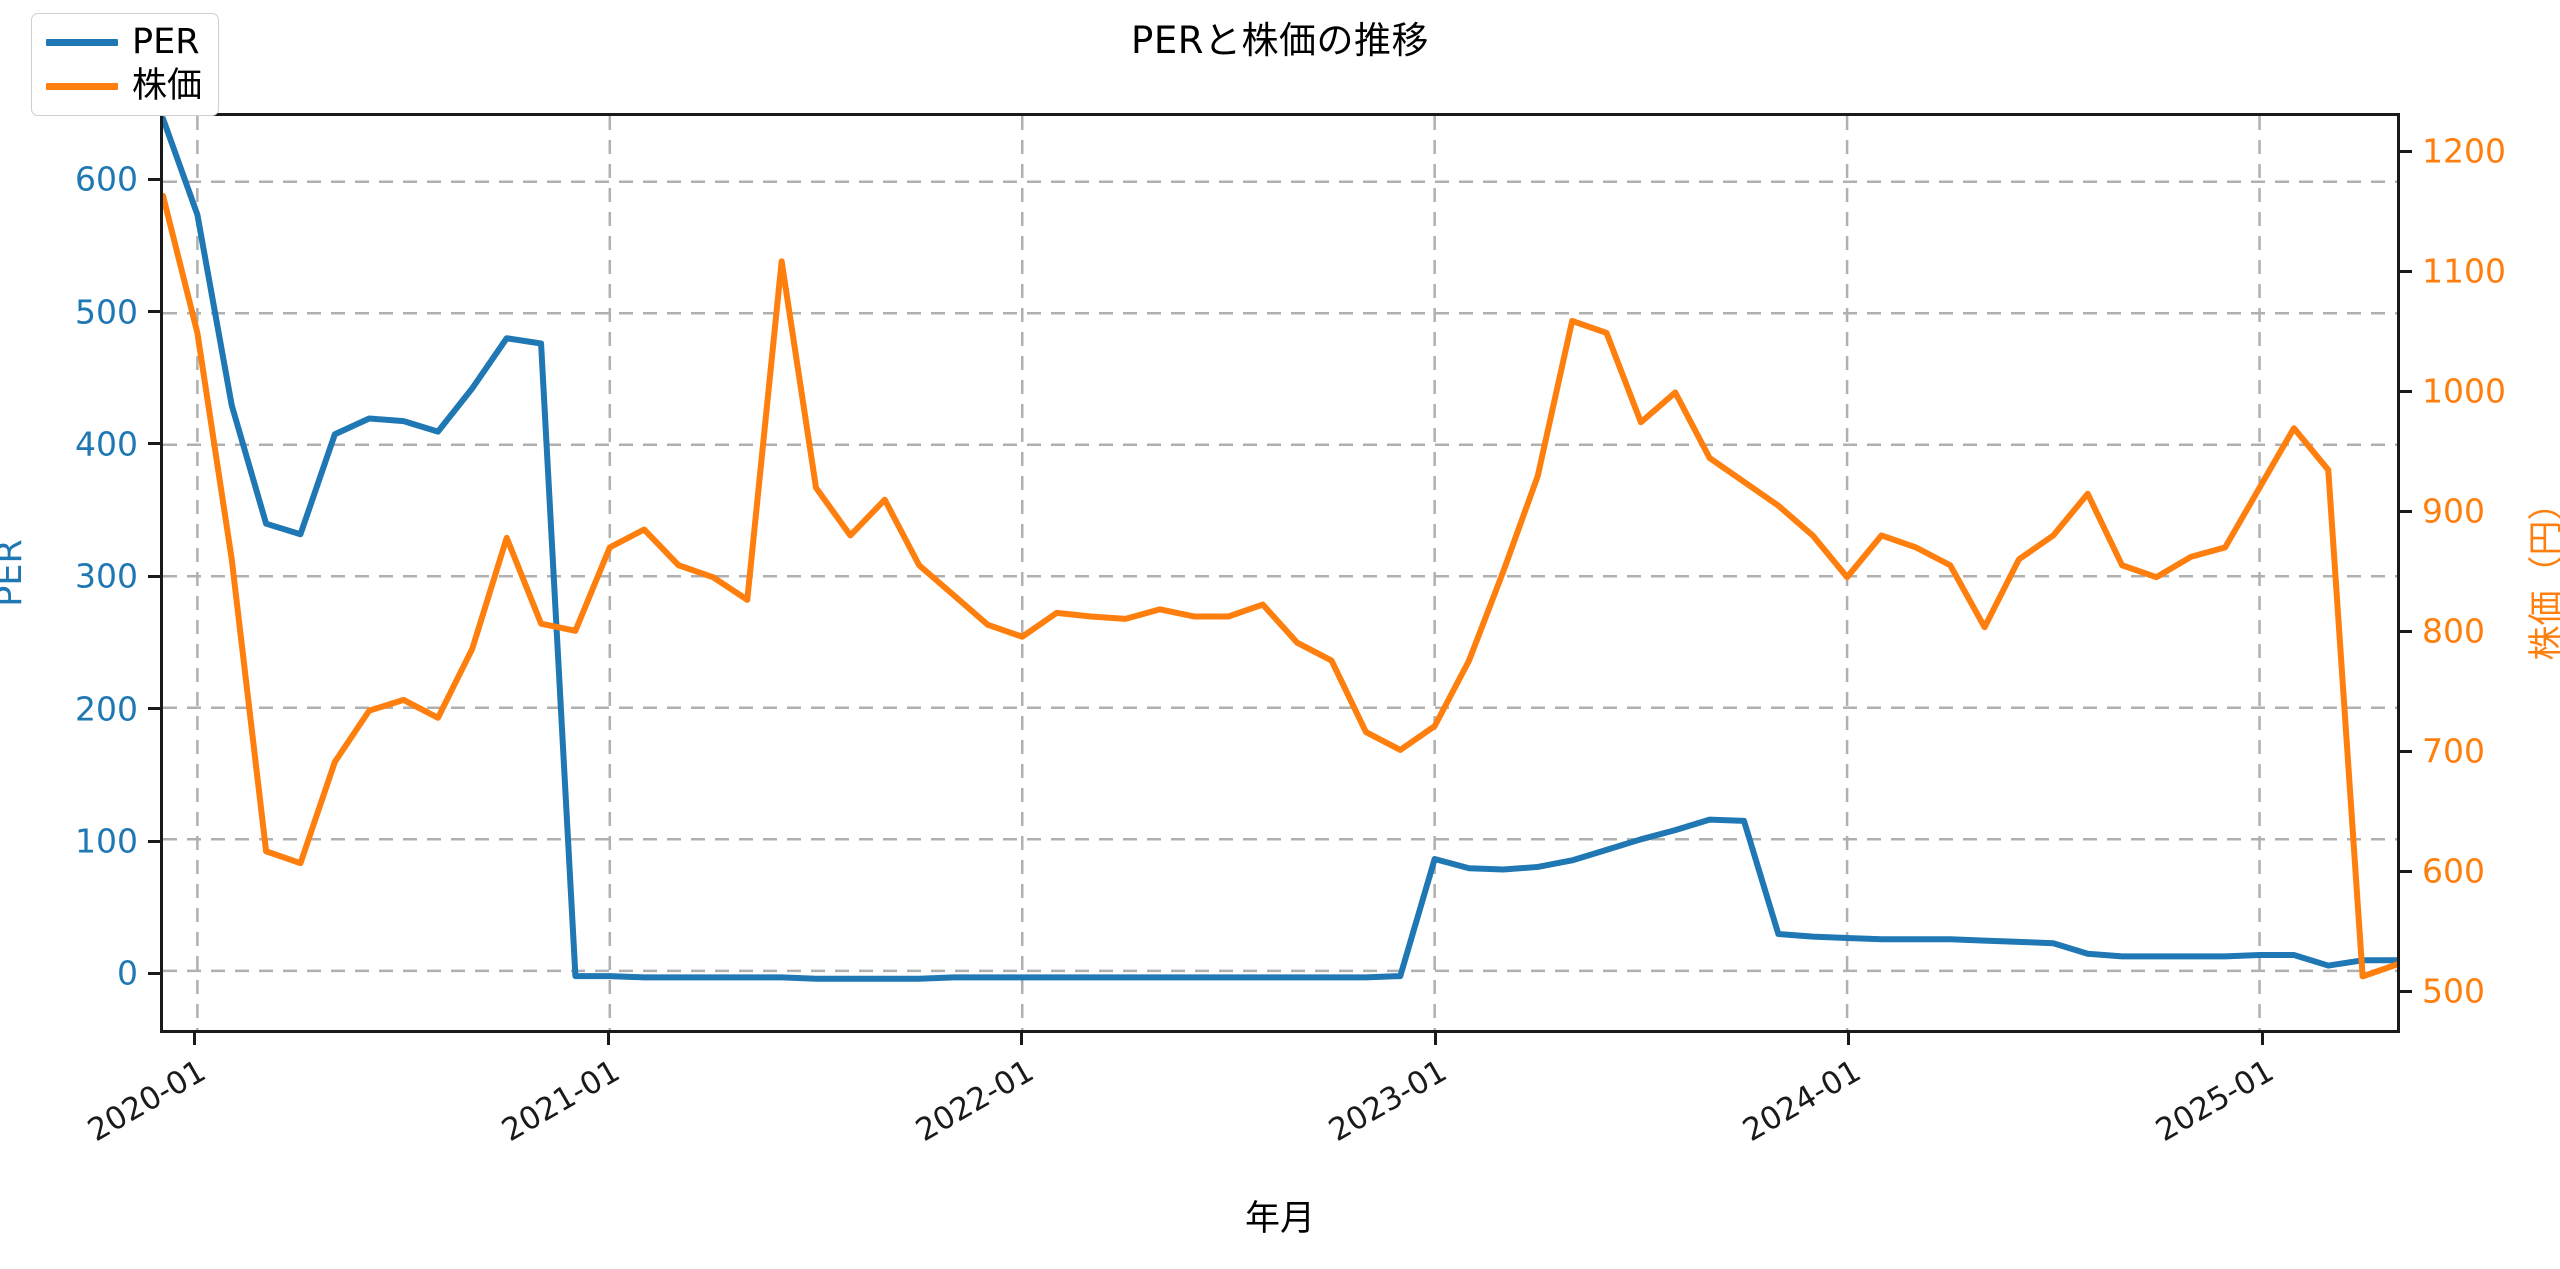 The width and height of the screenshot is (2560, 1269). I want to click on y-left-tick-label: 100, so click(106, 841).